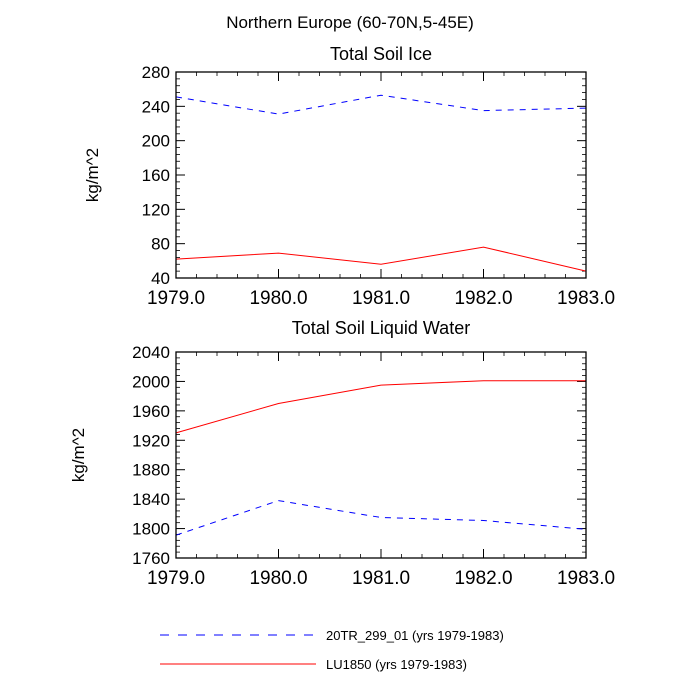  Describe the element at coordinates (151, 411) in the screenshot. I see `y-tick-label: 1960` at that location.